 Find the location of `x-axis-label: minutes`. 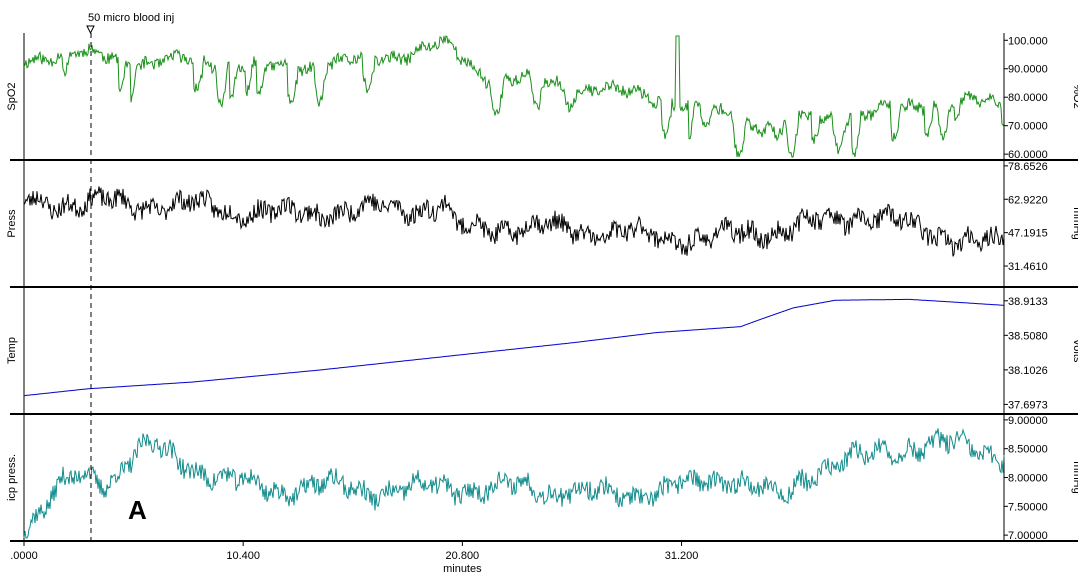

x-axis-label: minutes is located at coordinates (462, 569).